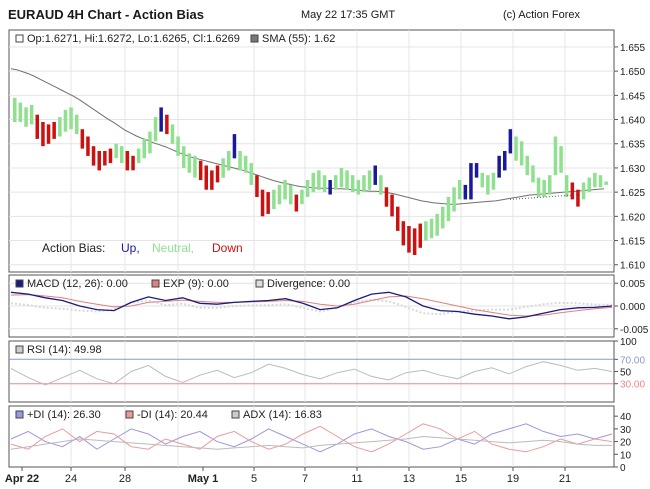 Image resolution: width=650 pixels, height=489 pixels. Describe the element at coordinates (632, 169) in the screenshot. I see `price-y-tick-label: 1.630` at that location.